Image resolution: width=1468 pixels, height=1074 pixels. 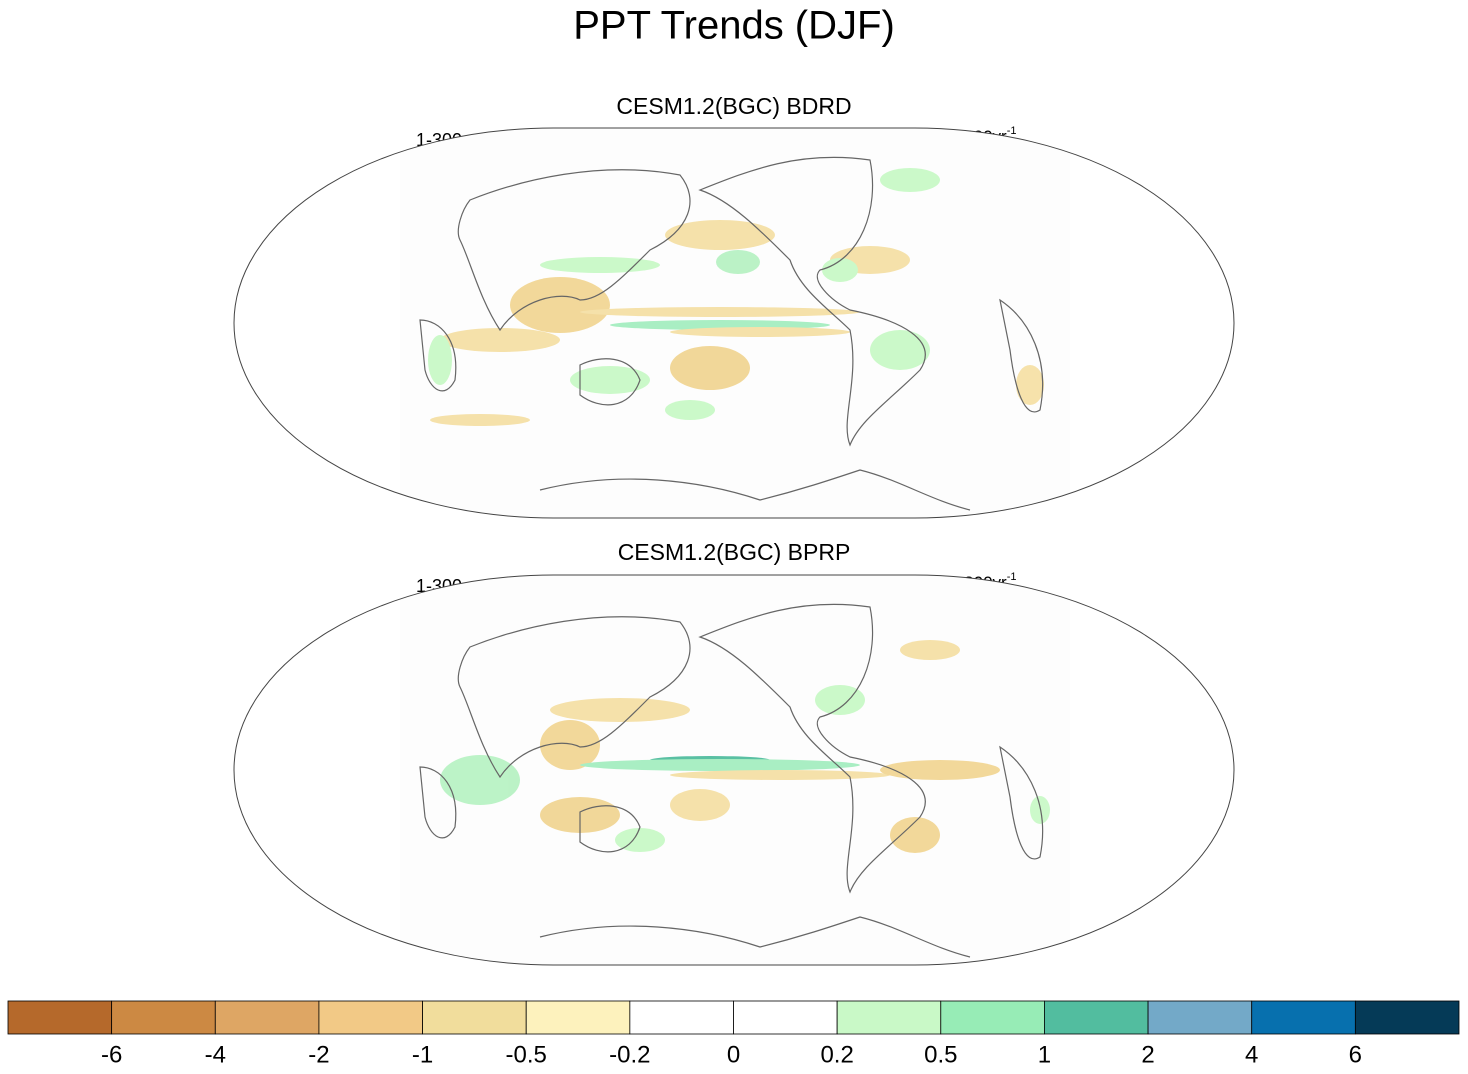 What do you see at coordinates (733, 106) in the screenshot?
I see `panel-title: CESM1.2(BGC) BDRD` at bounding box center [733, 106].